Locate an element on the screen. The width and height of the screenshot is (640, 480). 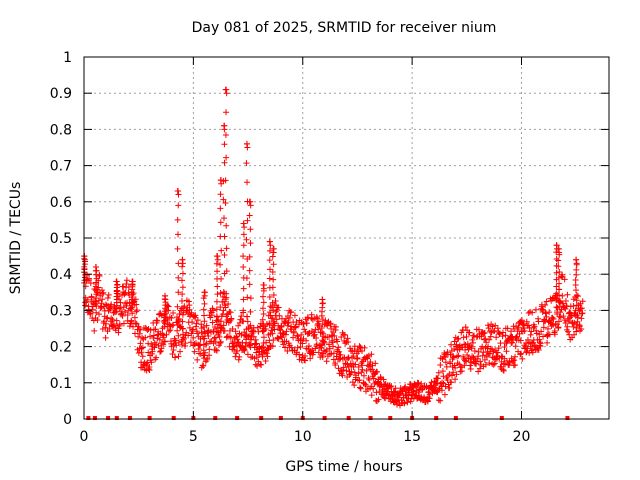
y-tick-label: 0.4 is located at coordinates (61, 275).